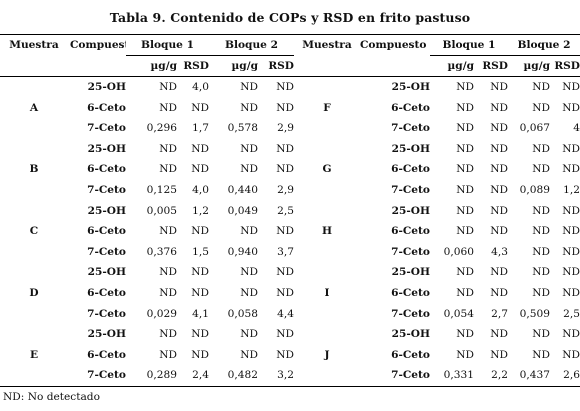  I want to click on table-row: 25-OH ND 4,0 ND ND 25-OH ND ND ND ND, so click(290, 87).